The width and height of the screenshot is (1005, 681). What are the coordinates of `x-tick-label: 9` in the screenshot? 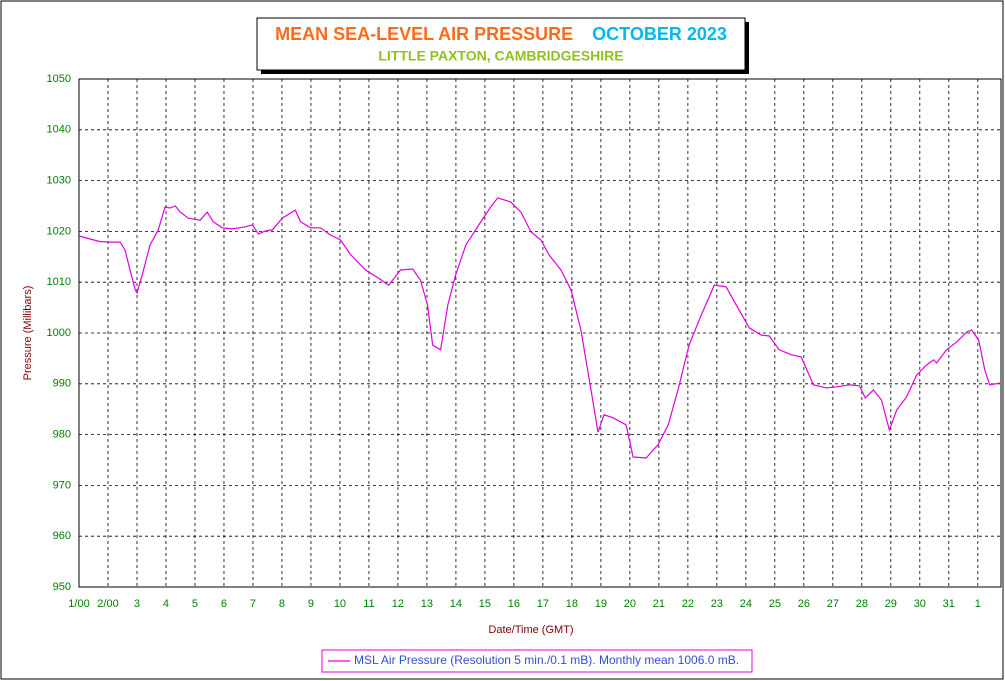 It's located at (311, 604).